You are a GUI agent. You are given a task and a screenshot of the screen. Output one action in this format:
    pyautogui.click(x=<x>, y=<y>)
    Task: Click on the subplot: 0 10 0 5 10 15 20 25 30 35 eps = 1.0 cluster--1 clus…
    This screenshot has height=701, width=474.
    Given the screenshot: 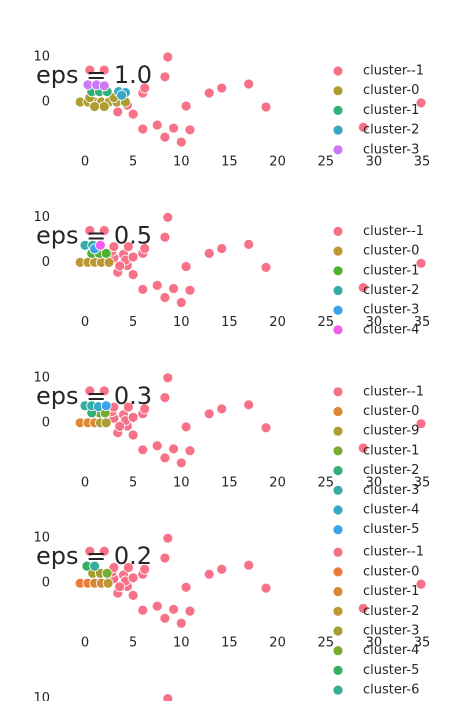 What is the action you would take?
    pyautogui.click(x=231, y=110)
    